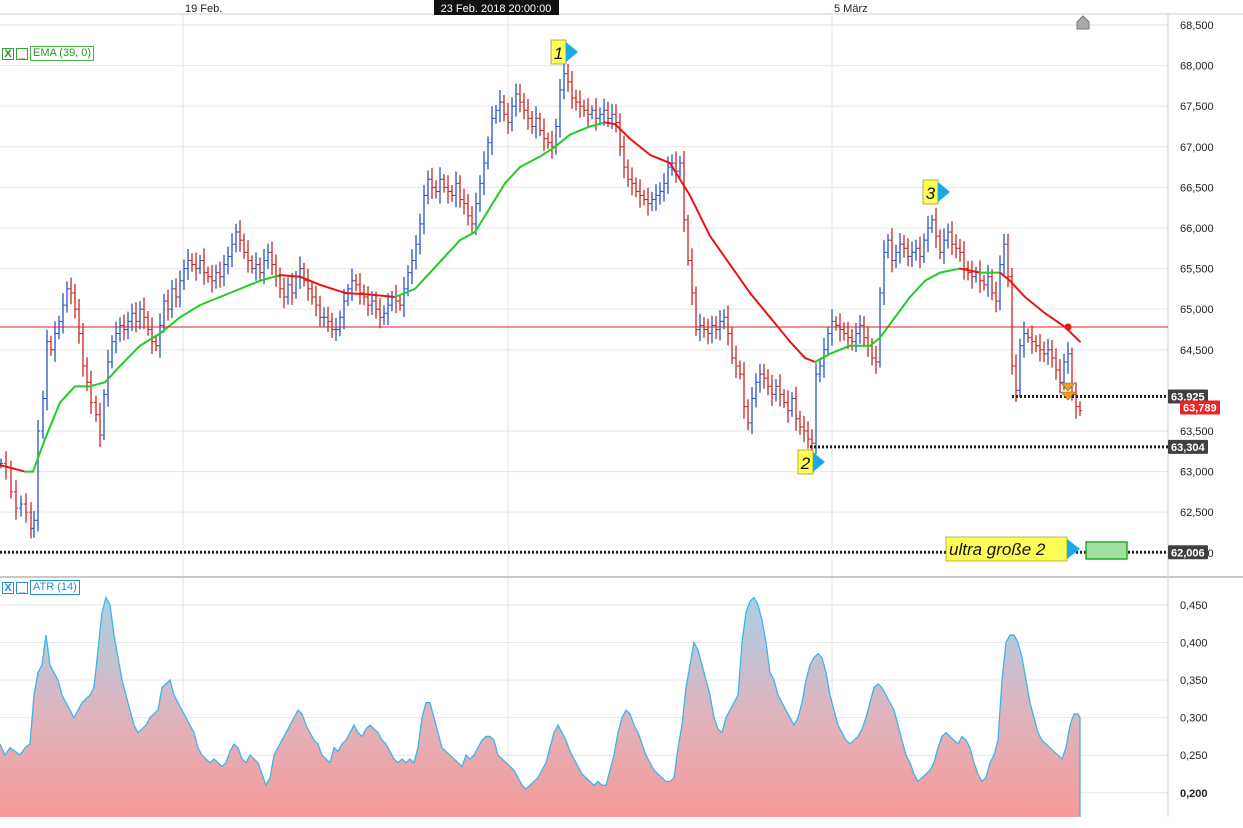 The image size is (1243, 828). Describe the element at coordinates (1197, 188) in the screenshot. I see `price-tick-label: 66,500` at that location.